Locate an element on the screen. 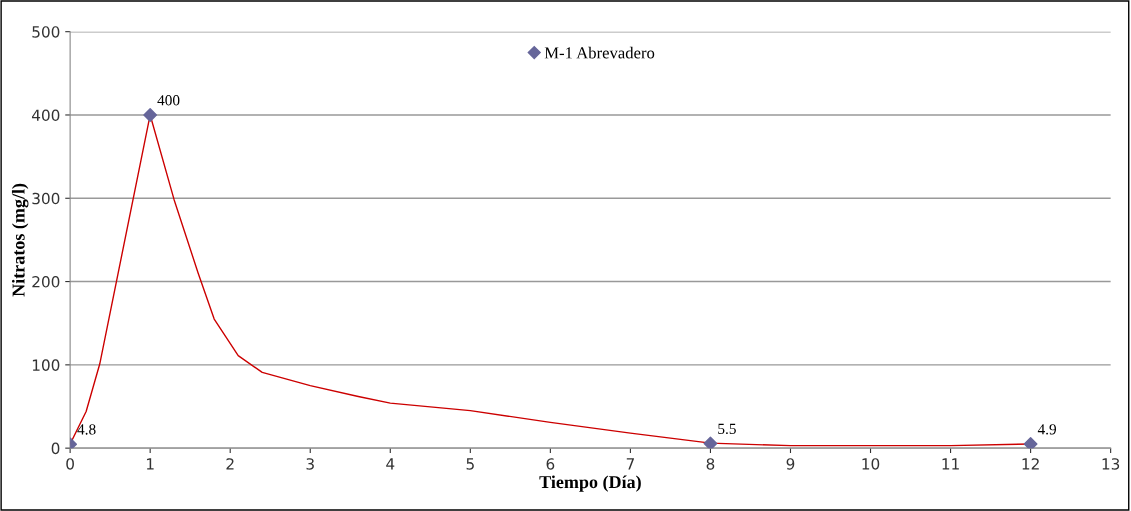  x-tick-label: 2 is located at coordinates (230, 464).